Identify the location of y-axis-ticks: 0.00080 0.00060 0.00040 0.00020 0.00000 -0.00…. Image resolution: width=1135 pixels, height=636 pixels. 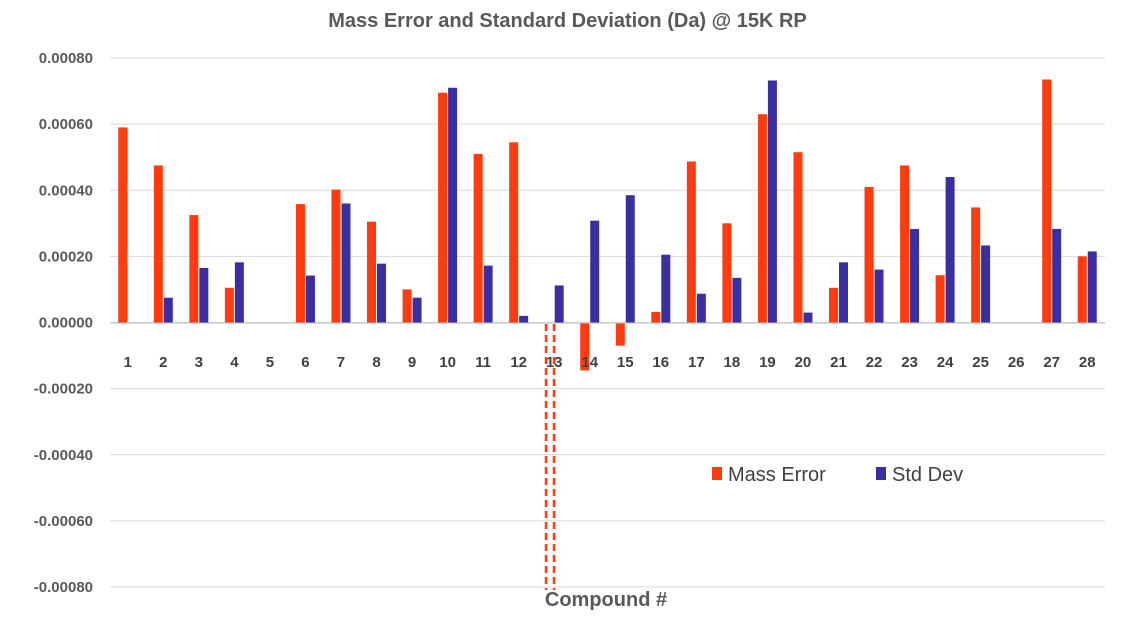
(63, 323).